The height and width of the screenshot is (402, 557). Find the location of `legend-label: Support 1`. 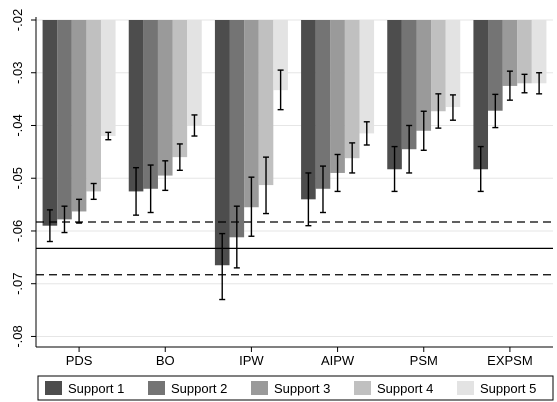

legend-label: Support 1 is located at coordinates (96, 388).